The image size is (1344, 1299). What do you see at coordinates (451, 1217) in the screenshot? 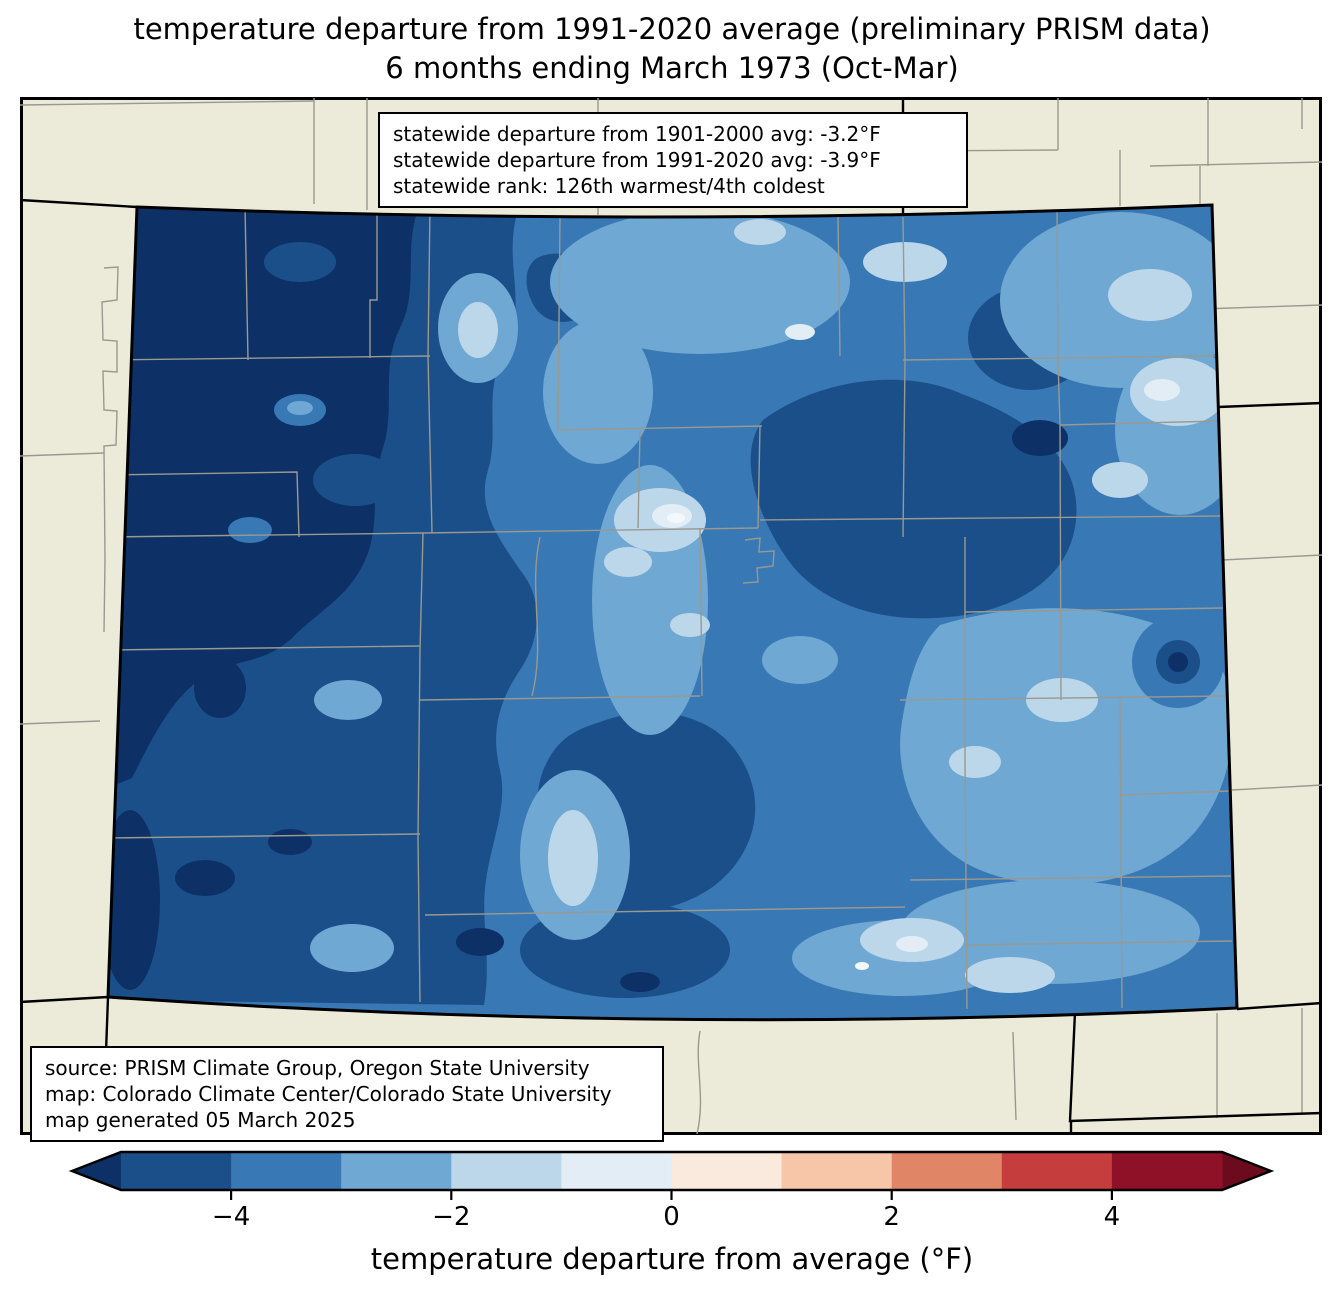
I see `colorbar-tick-label: −2` at bounding box center [451, 1217].